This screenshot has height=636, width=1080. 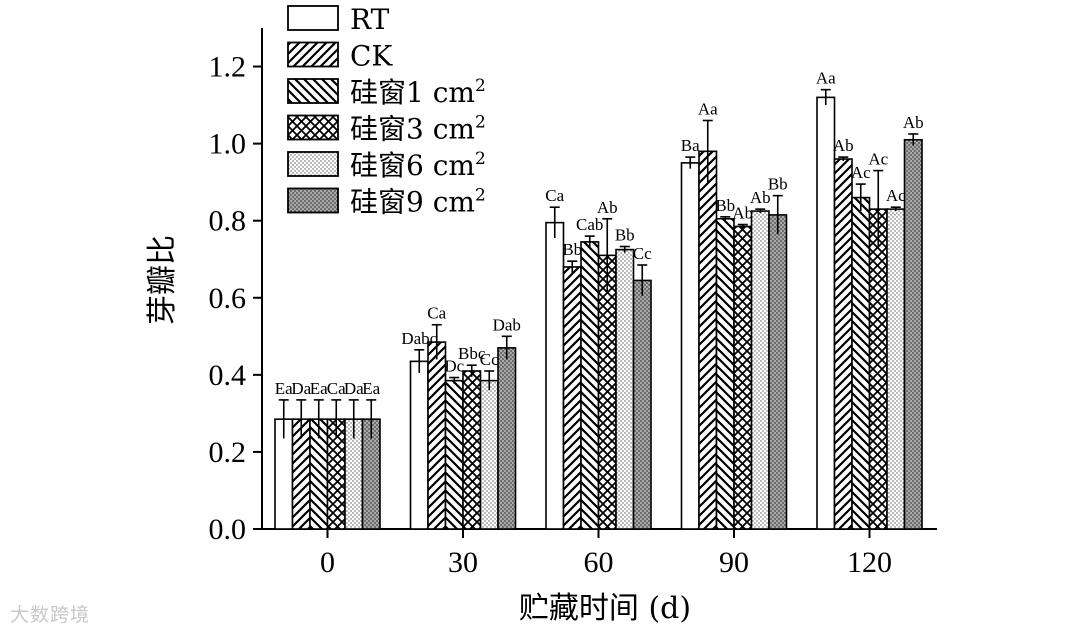 What do you see at coordinates (327, 562) in the screenshot?
I see `x-tick-label: 0` at bounding box center [327, 562].